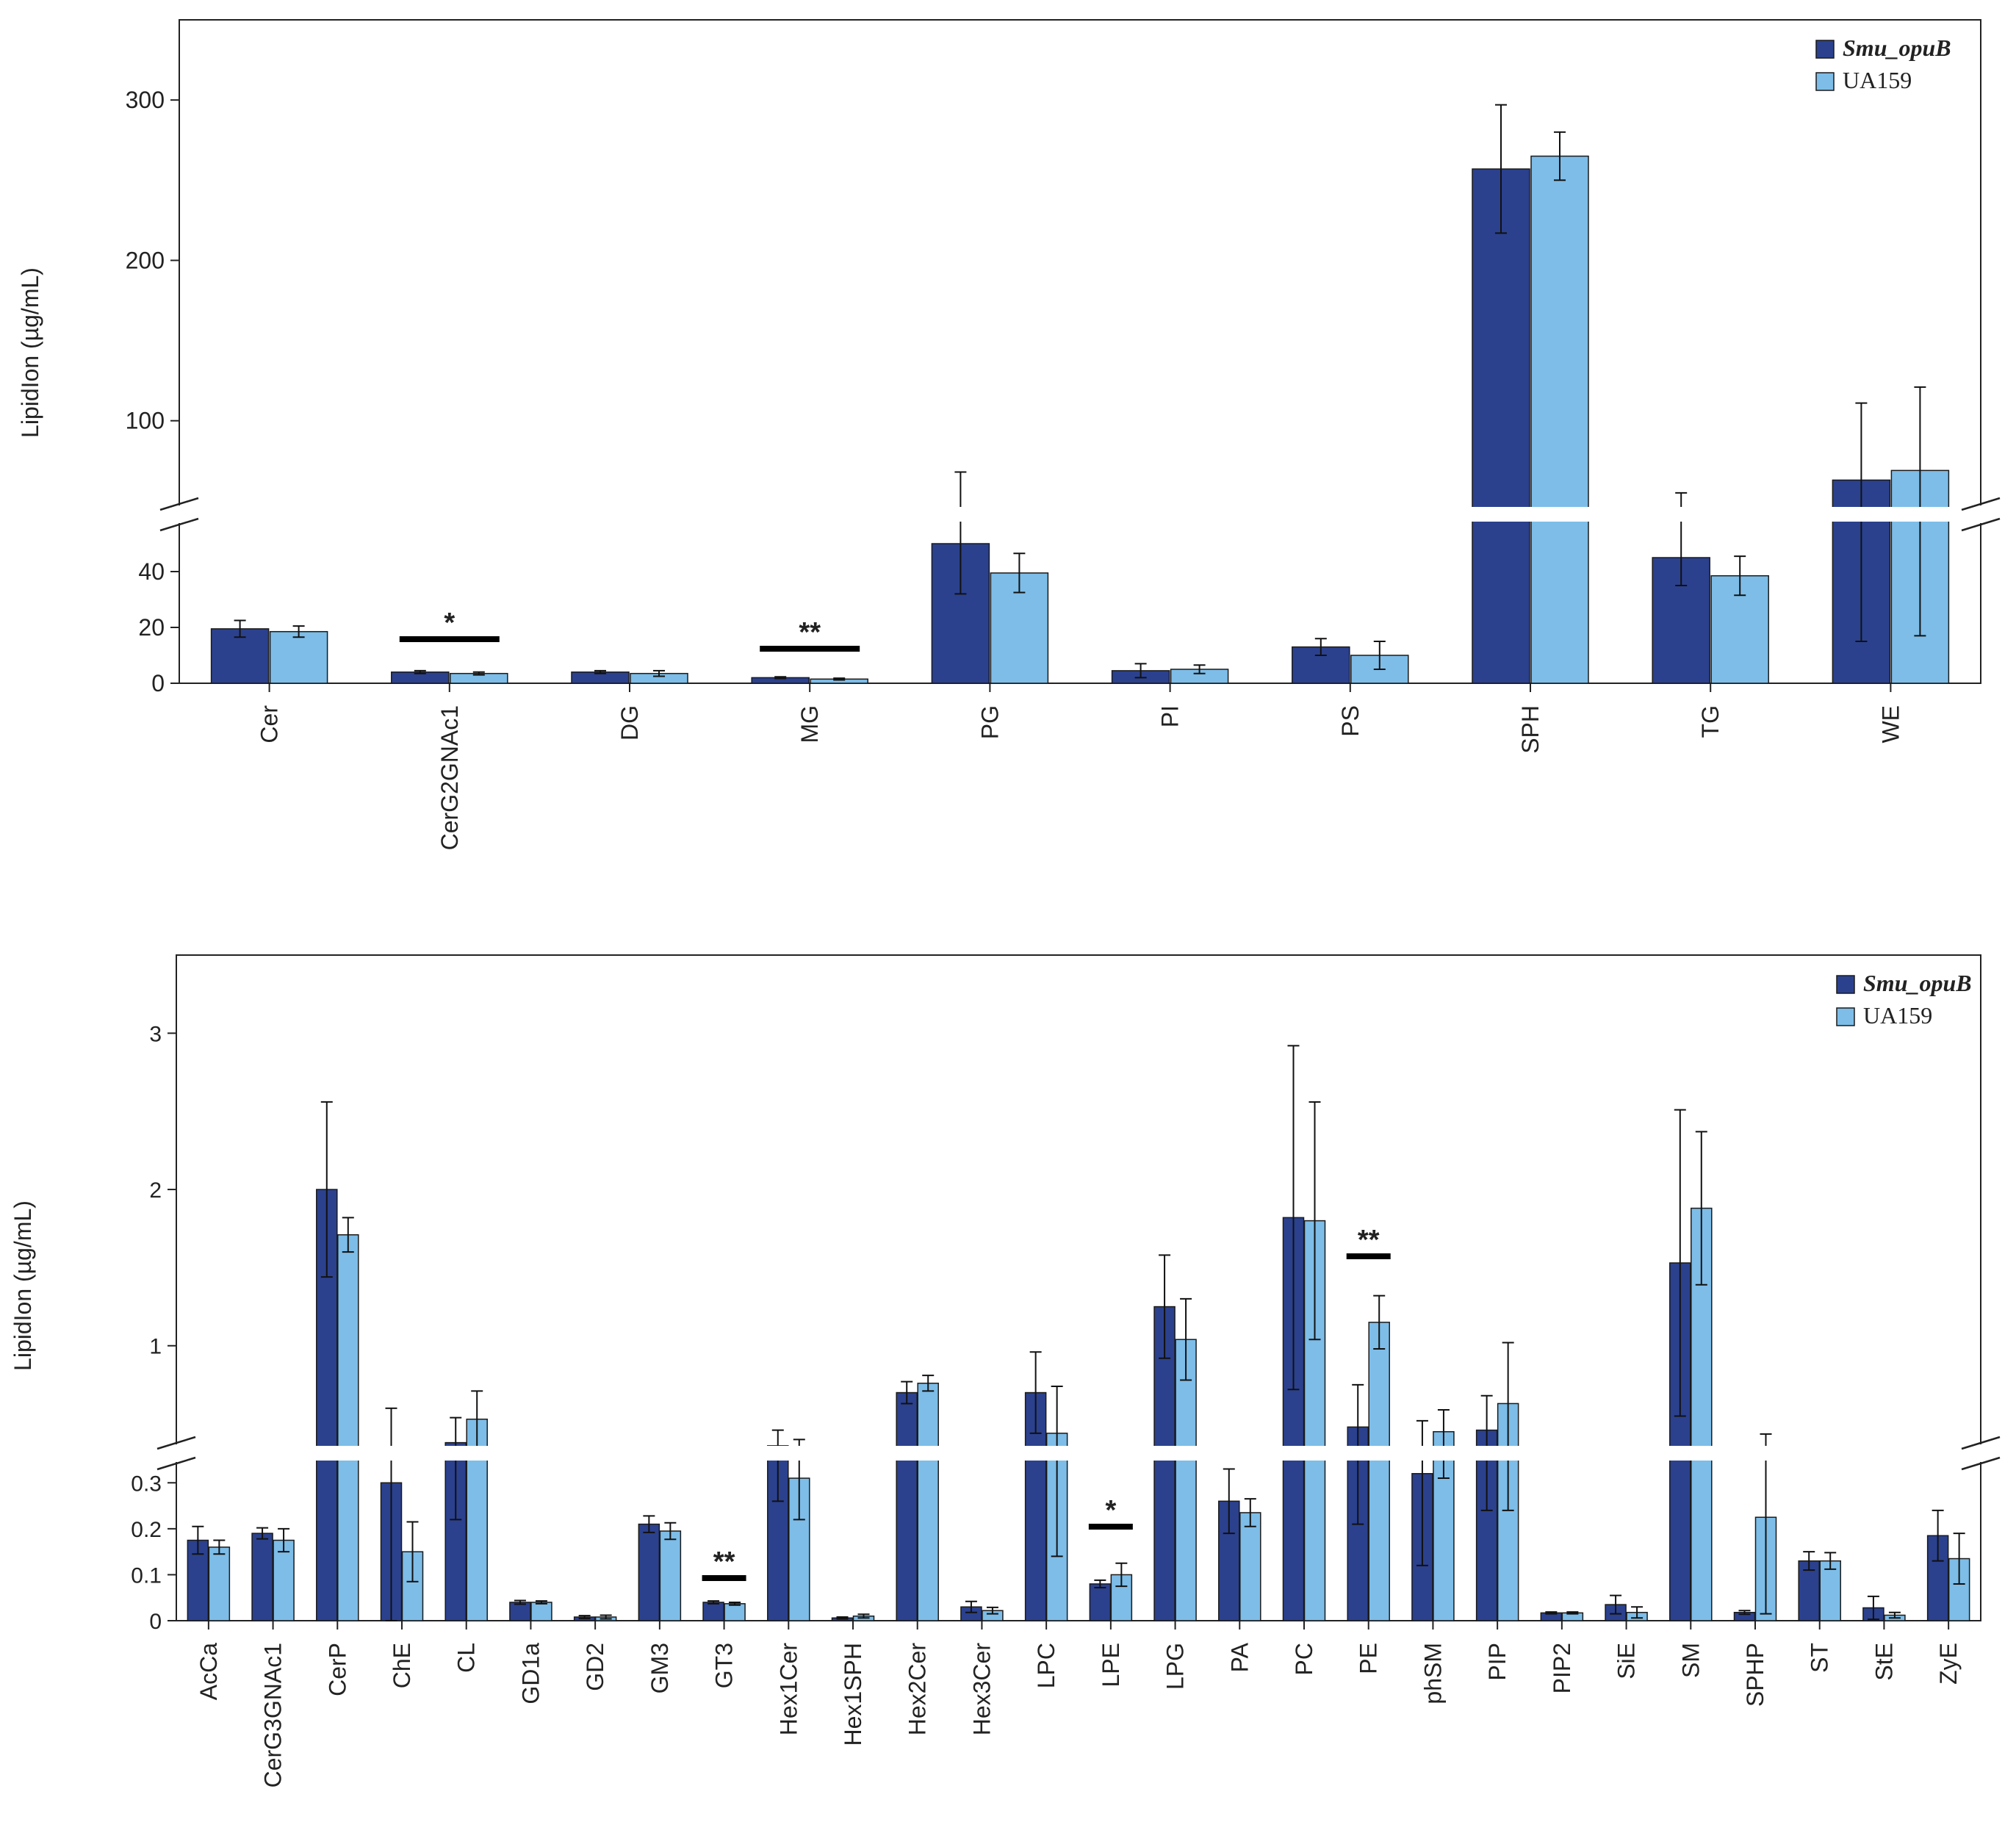  What do you see at coordinates (450, 623) in the screenshot?
I see `significance-label-CerG2GNAc1: *` at bounding box center [450, 623].